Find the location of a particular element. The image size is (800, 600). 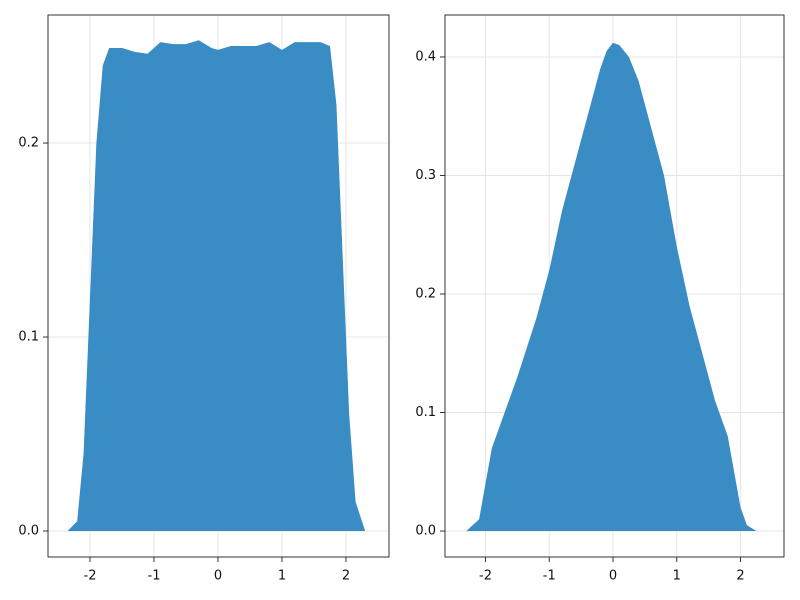

y-tick-label: 0.4 is located at coordinates (425, 56).